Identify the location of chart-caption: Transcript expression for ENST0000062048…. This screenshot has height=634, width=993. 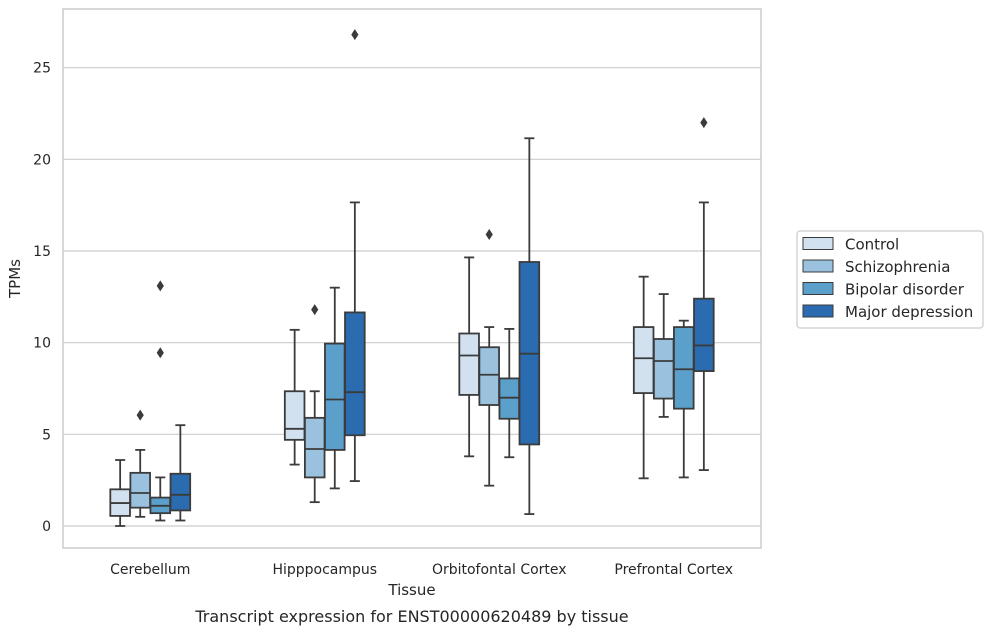
(411, 616).